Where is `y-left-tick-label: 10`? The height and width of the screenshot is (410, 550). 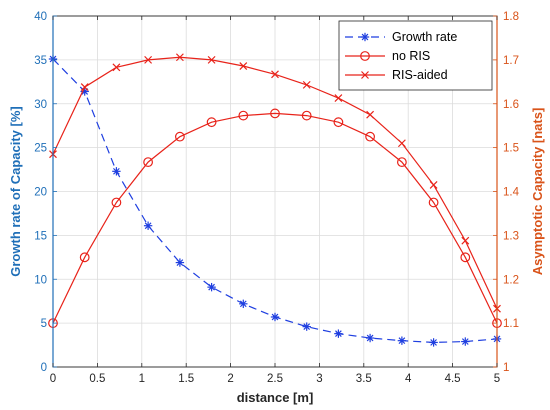 y-left-tick-label: 10 is located at coordinates (40, 280).